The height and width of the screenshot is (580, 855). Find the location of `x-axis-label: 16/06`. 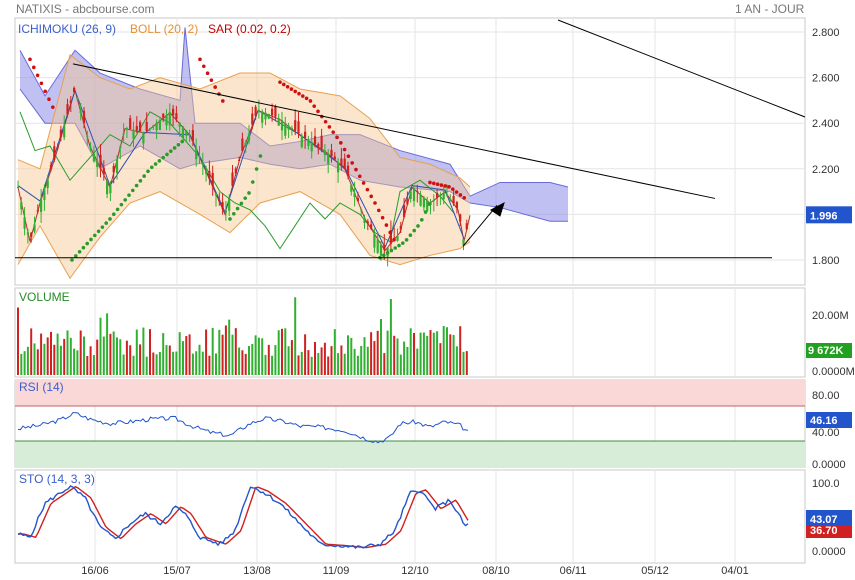

x-axis-label: 16/06 is located at coordinates (95, 571).